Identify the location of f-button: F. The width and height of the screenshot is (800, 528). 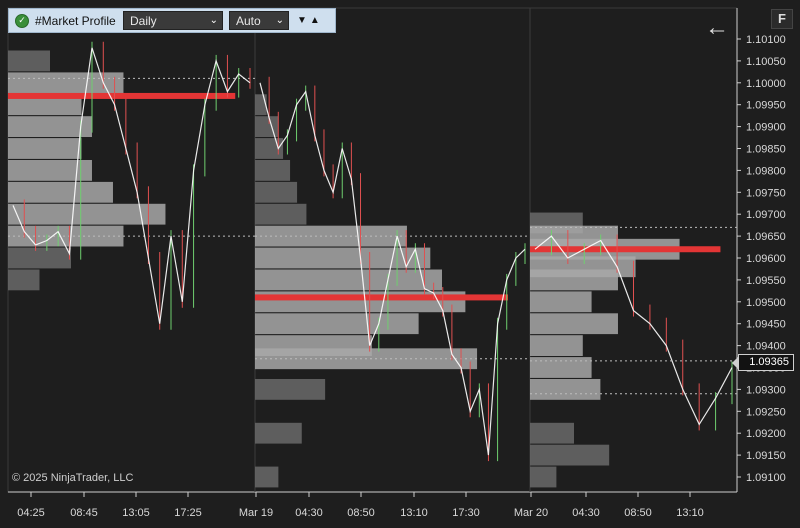
(782, 19).